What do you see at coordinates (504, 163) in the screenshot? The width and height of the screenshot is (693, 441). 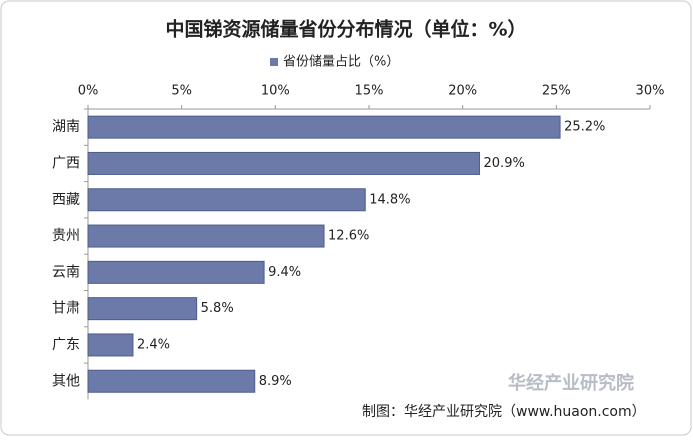 I see `value-label: 20.9%` at bounding box center [504, 163].